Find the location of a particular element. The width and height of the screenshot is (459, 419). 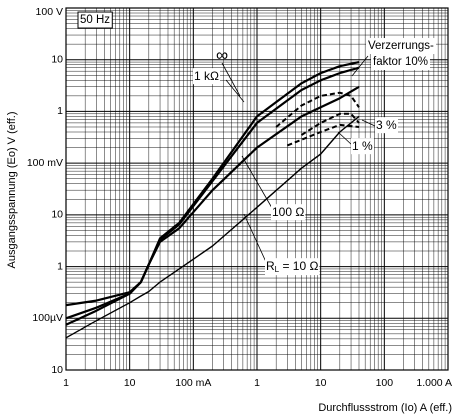

y-tick-label: 100 V is located at coordinates (49, 12).